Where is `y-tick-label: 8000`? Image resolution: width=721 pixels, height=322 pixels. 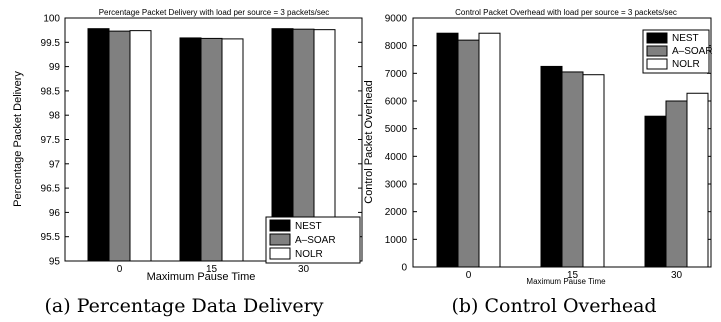 y-tick-label: 8000 is located at coordinates (396, 46).